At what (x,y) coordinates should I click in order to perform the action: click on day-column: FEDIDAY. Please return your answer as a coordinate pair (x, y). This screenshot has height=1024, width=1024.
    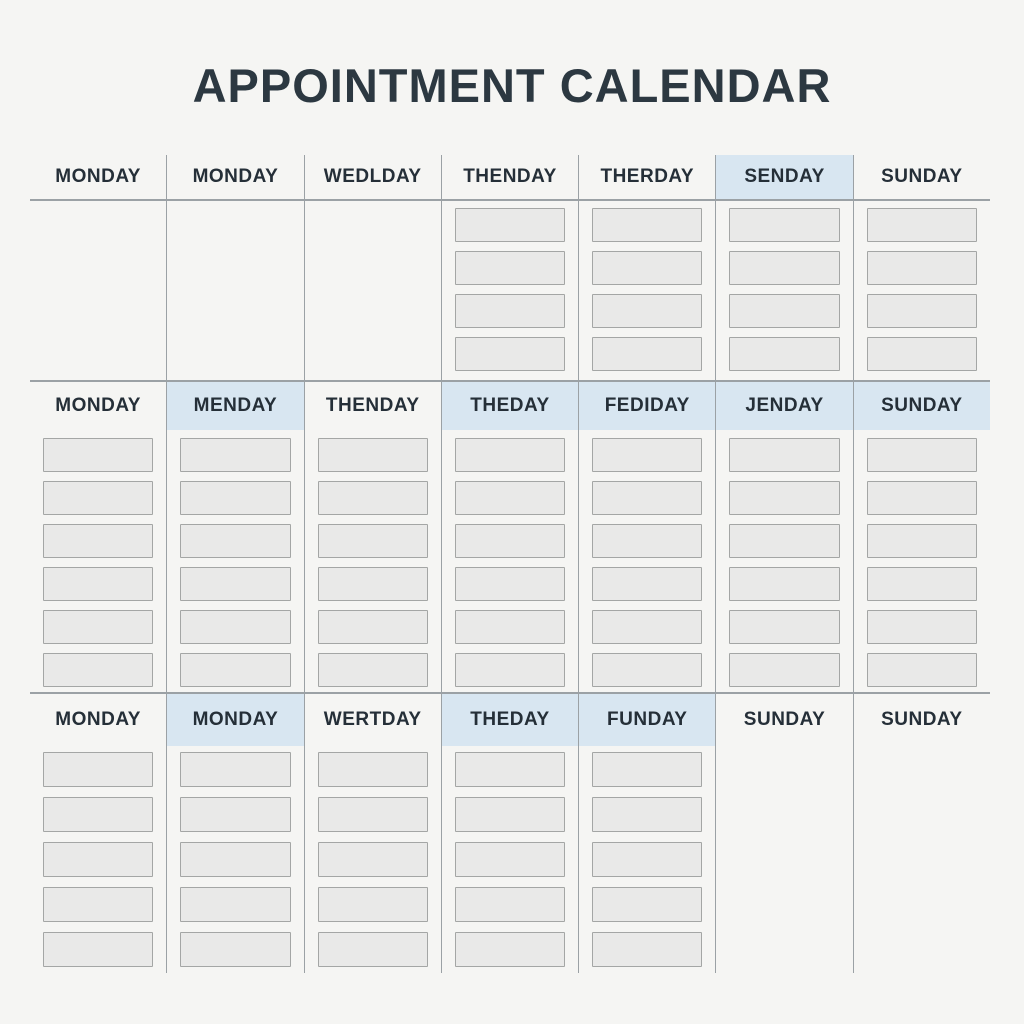
    Looking at the image, I should click on (647, 537).